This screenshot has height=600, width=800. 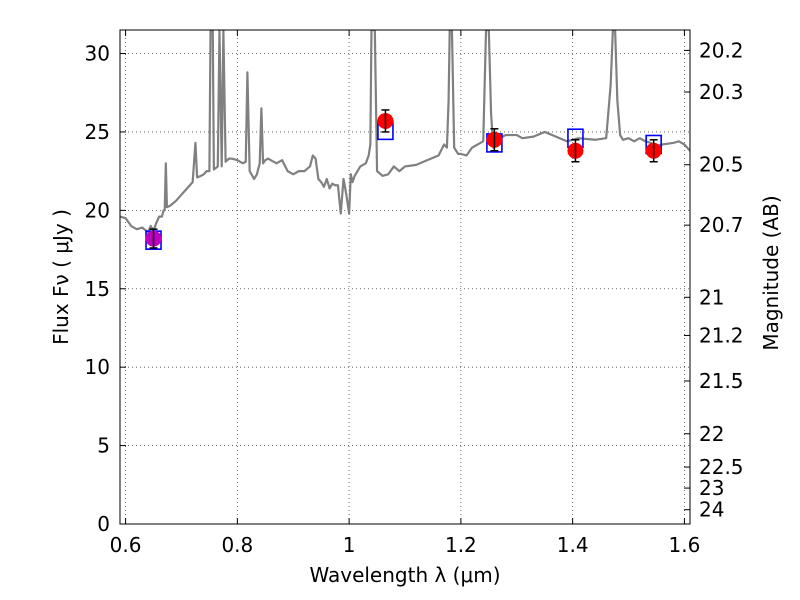 What do you see at coordinates (61, 277) in the screenshot?
I see `y-axis-label: Flux Fν ( μJy )` at bounding box center [61, 277].